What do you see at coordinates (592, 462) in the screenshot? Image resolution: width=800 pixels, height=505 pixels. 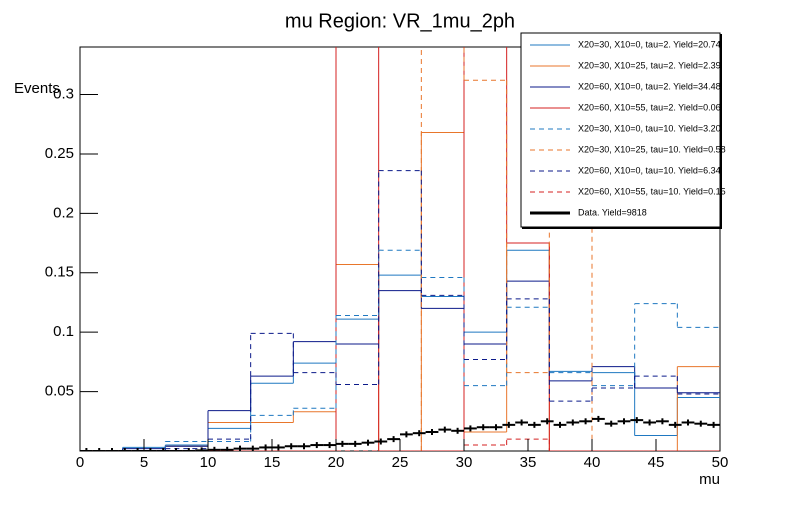 I see `x-tick-label: 40` at bounding box center [592, 462].